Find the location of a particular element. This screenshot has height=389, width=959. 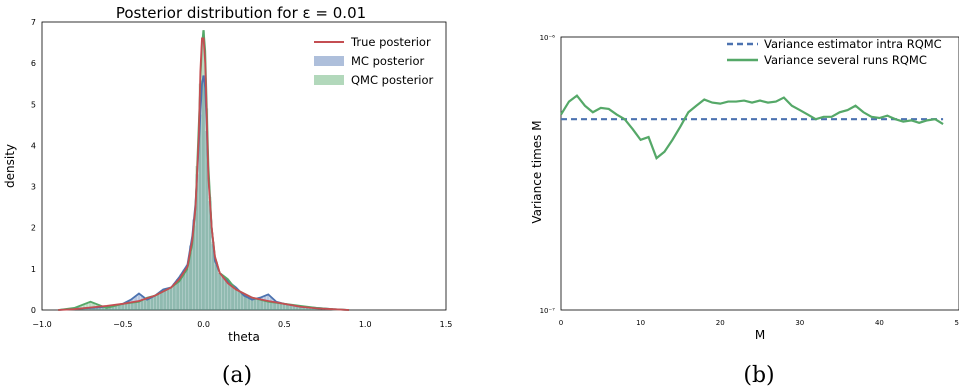

chart-a-x-tick-label: 0.0 is located at coordinates (203, 324).